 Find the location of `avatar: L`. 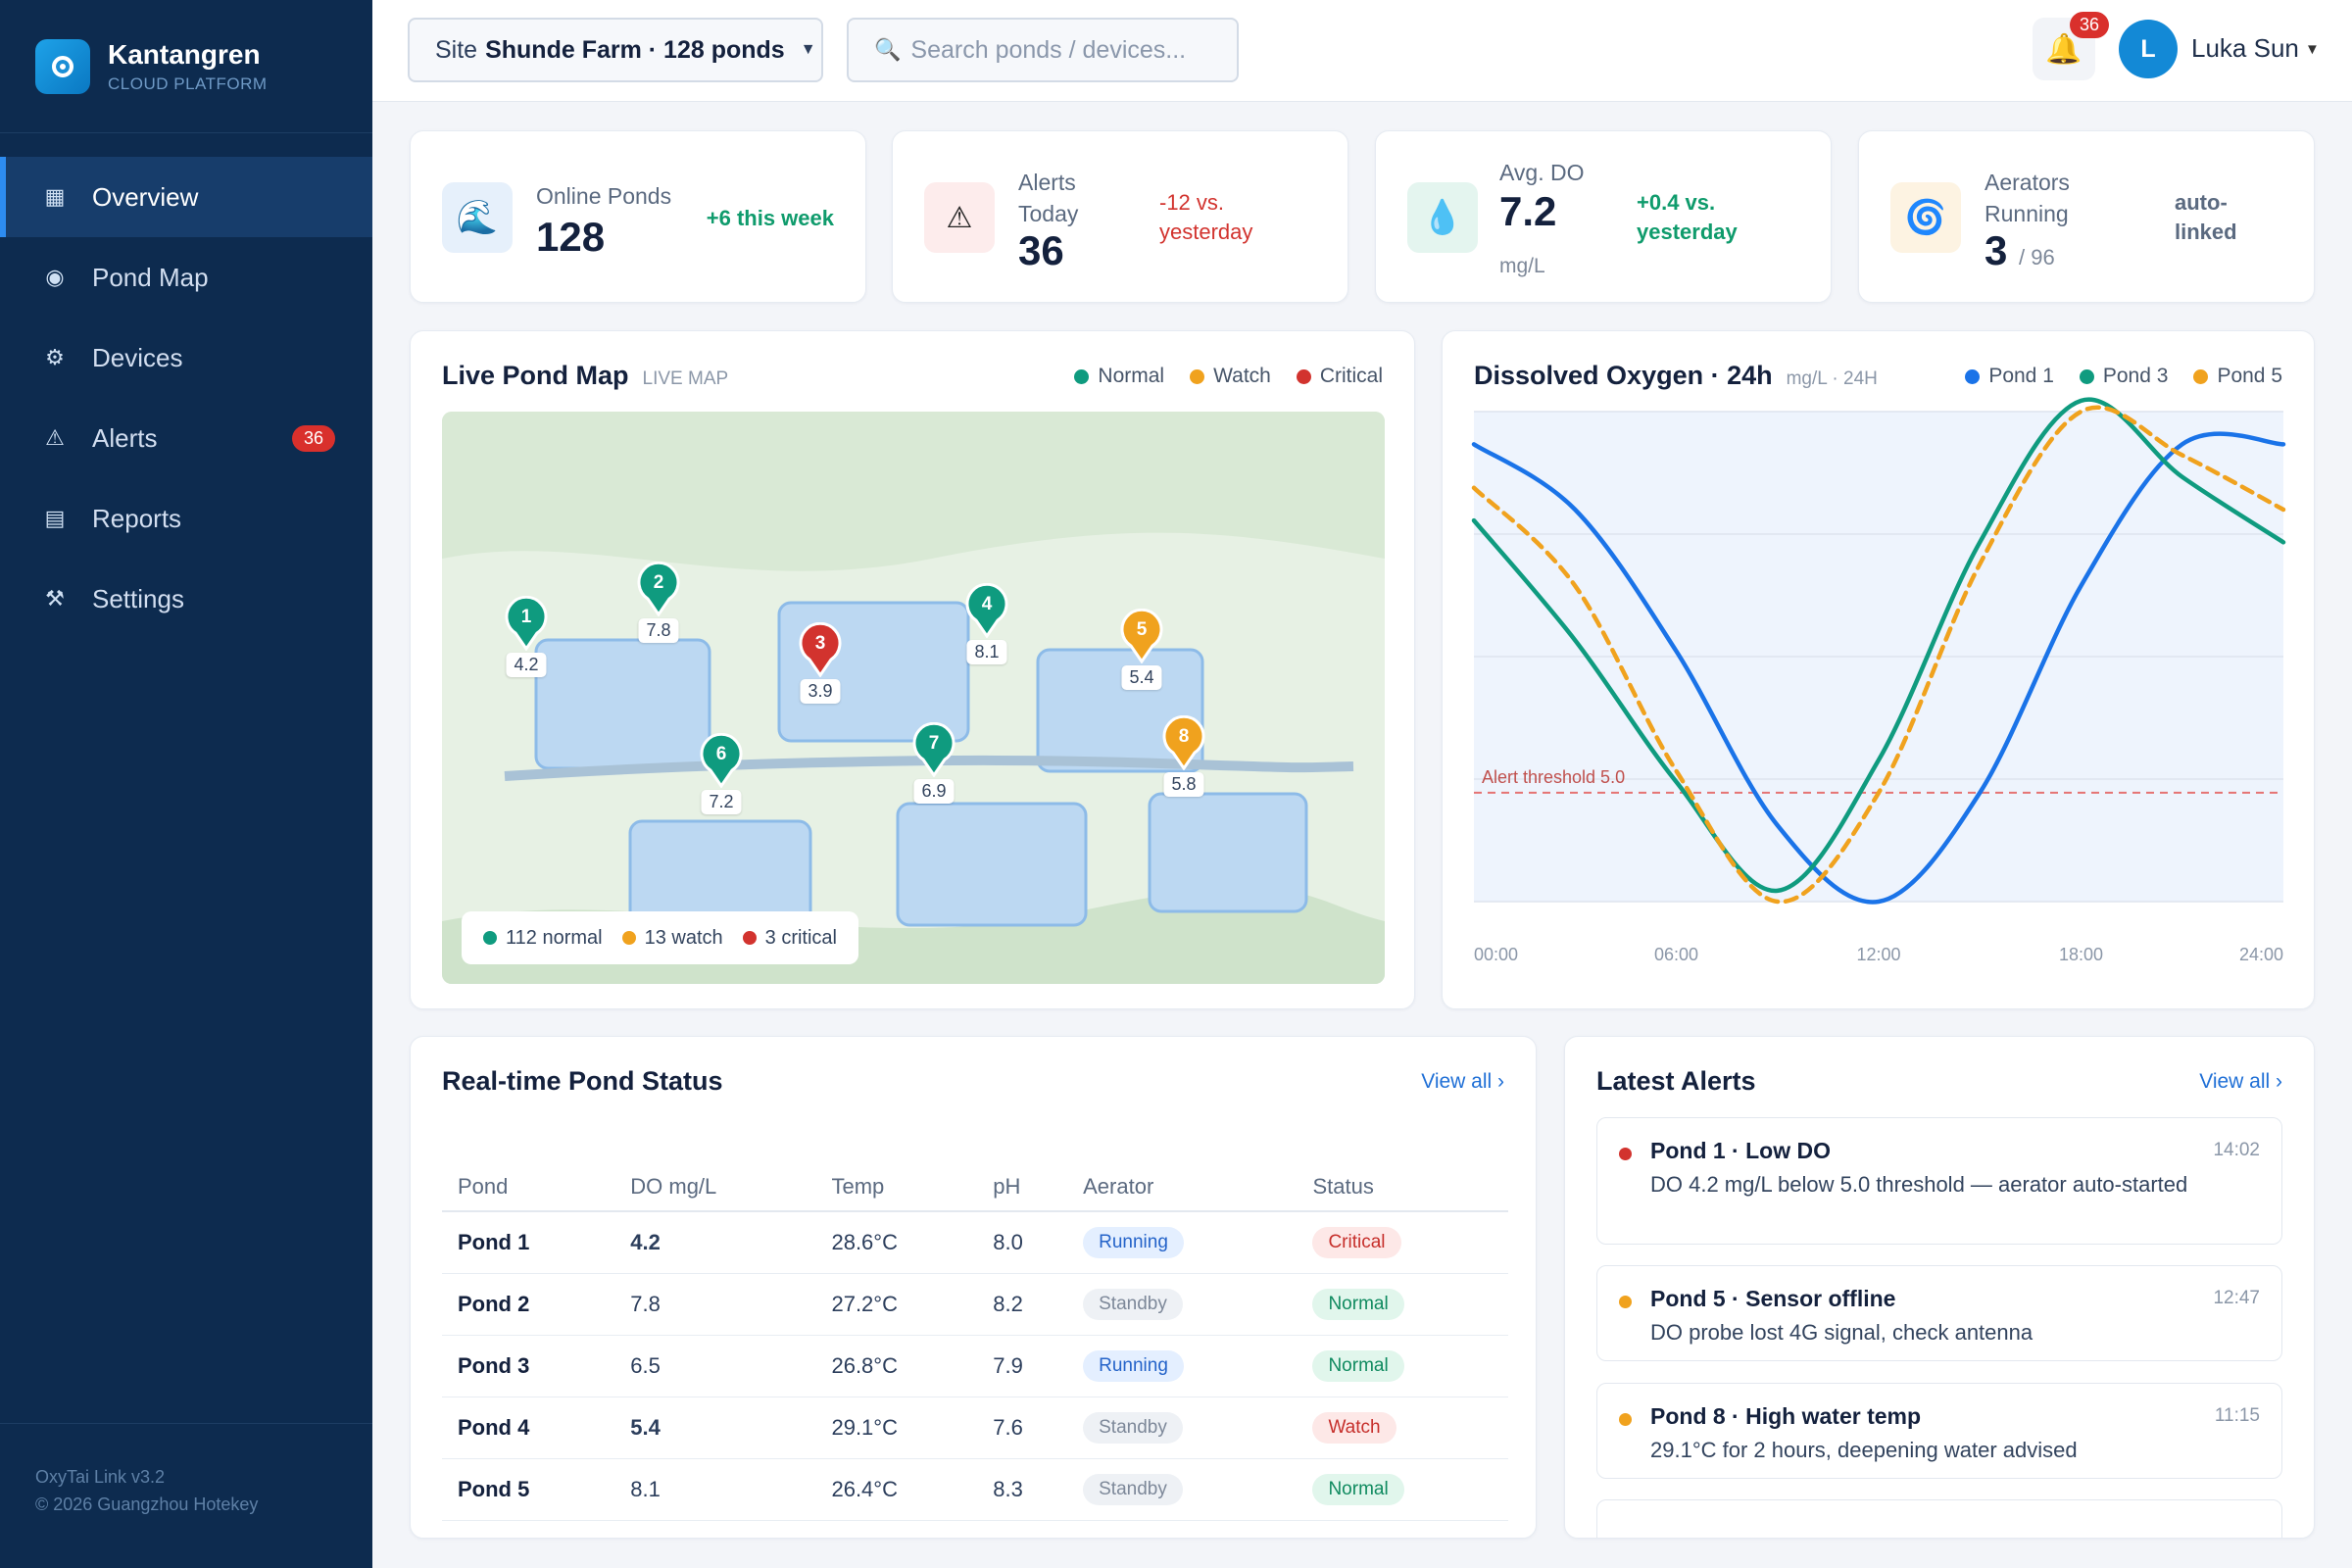

avatar: L is located at coordinates (2148, 49).